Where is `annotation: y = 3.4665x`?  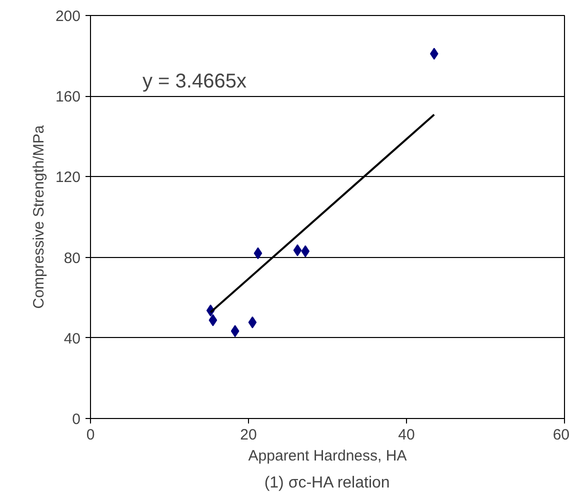
annotation: y = 3.4665x is located at coordinates (194, 81).